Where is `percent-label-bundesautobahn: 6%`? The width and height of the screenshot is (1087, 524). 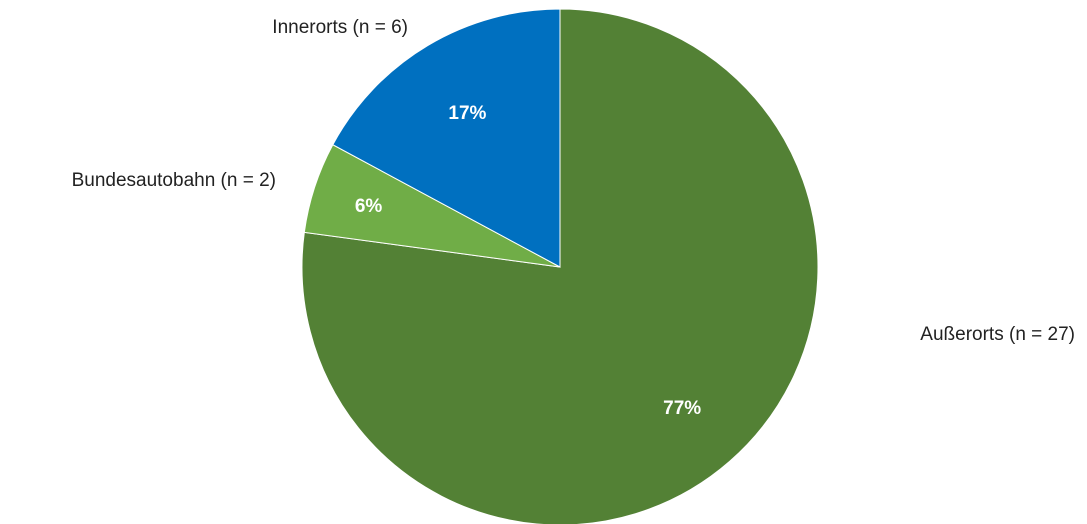 percent-label-bundesautobahn: 6% is located at coordinates (369, 206).